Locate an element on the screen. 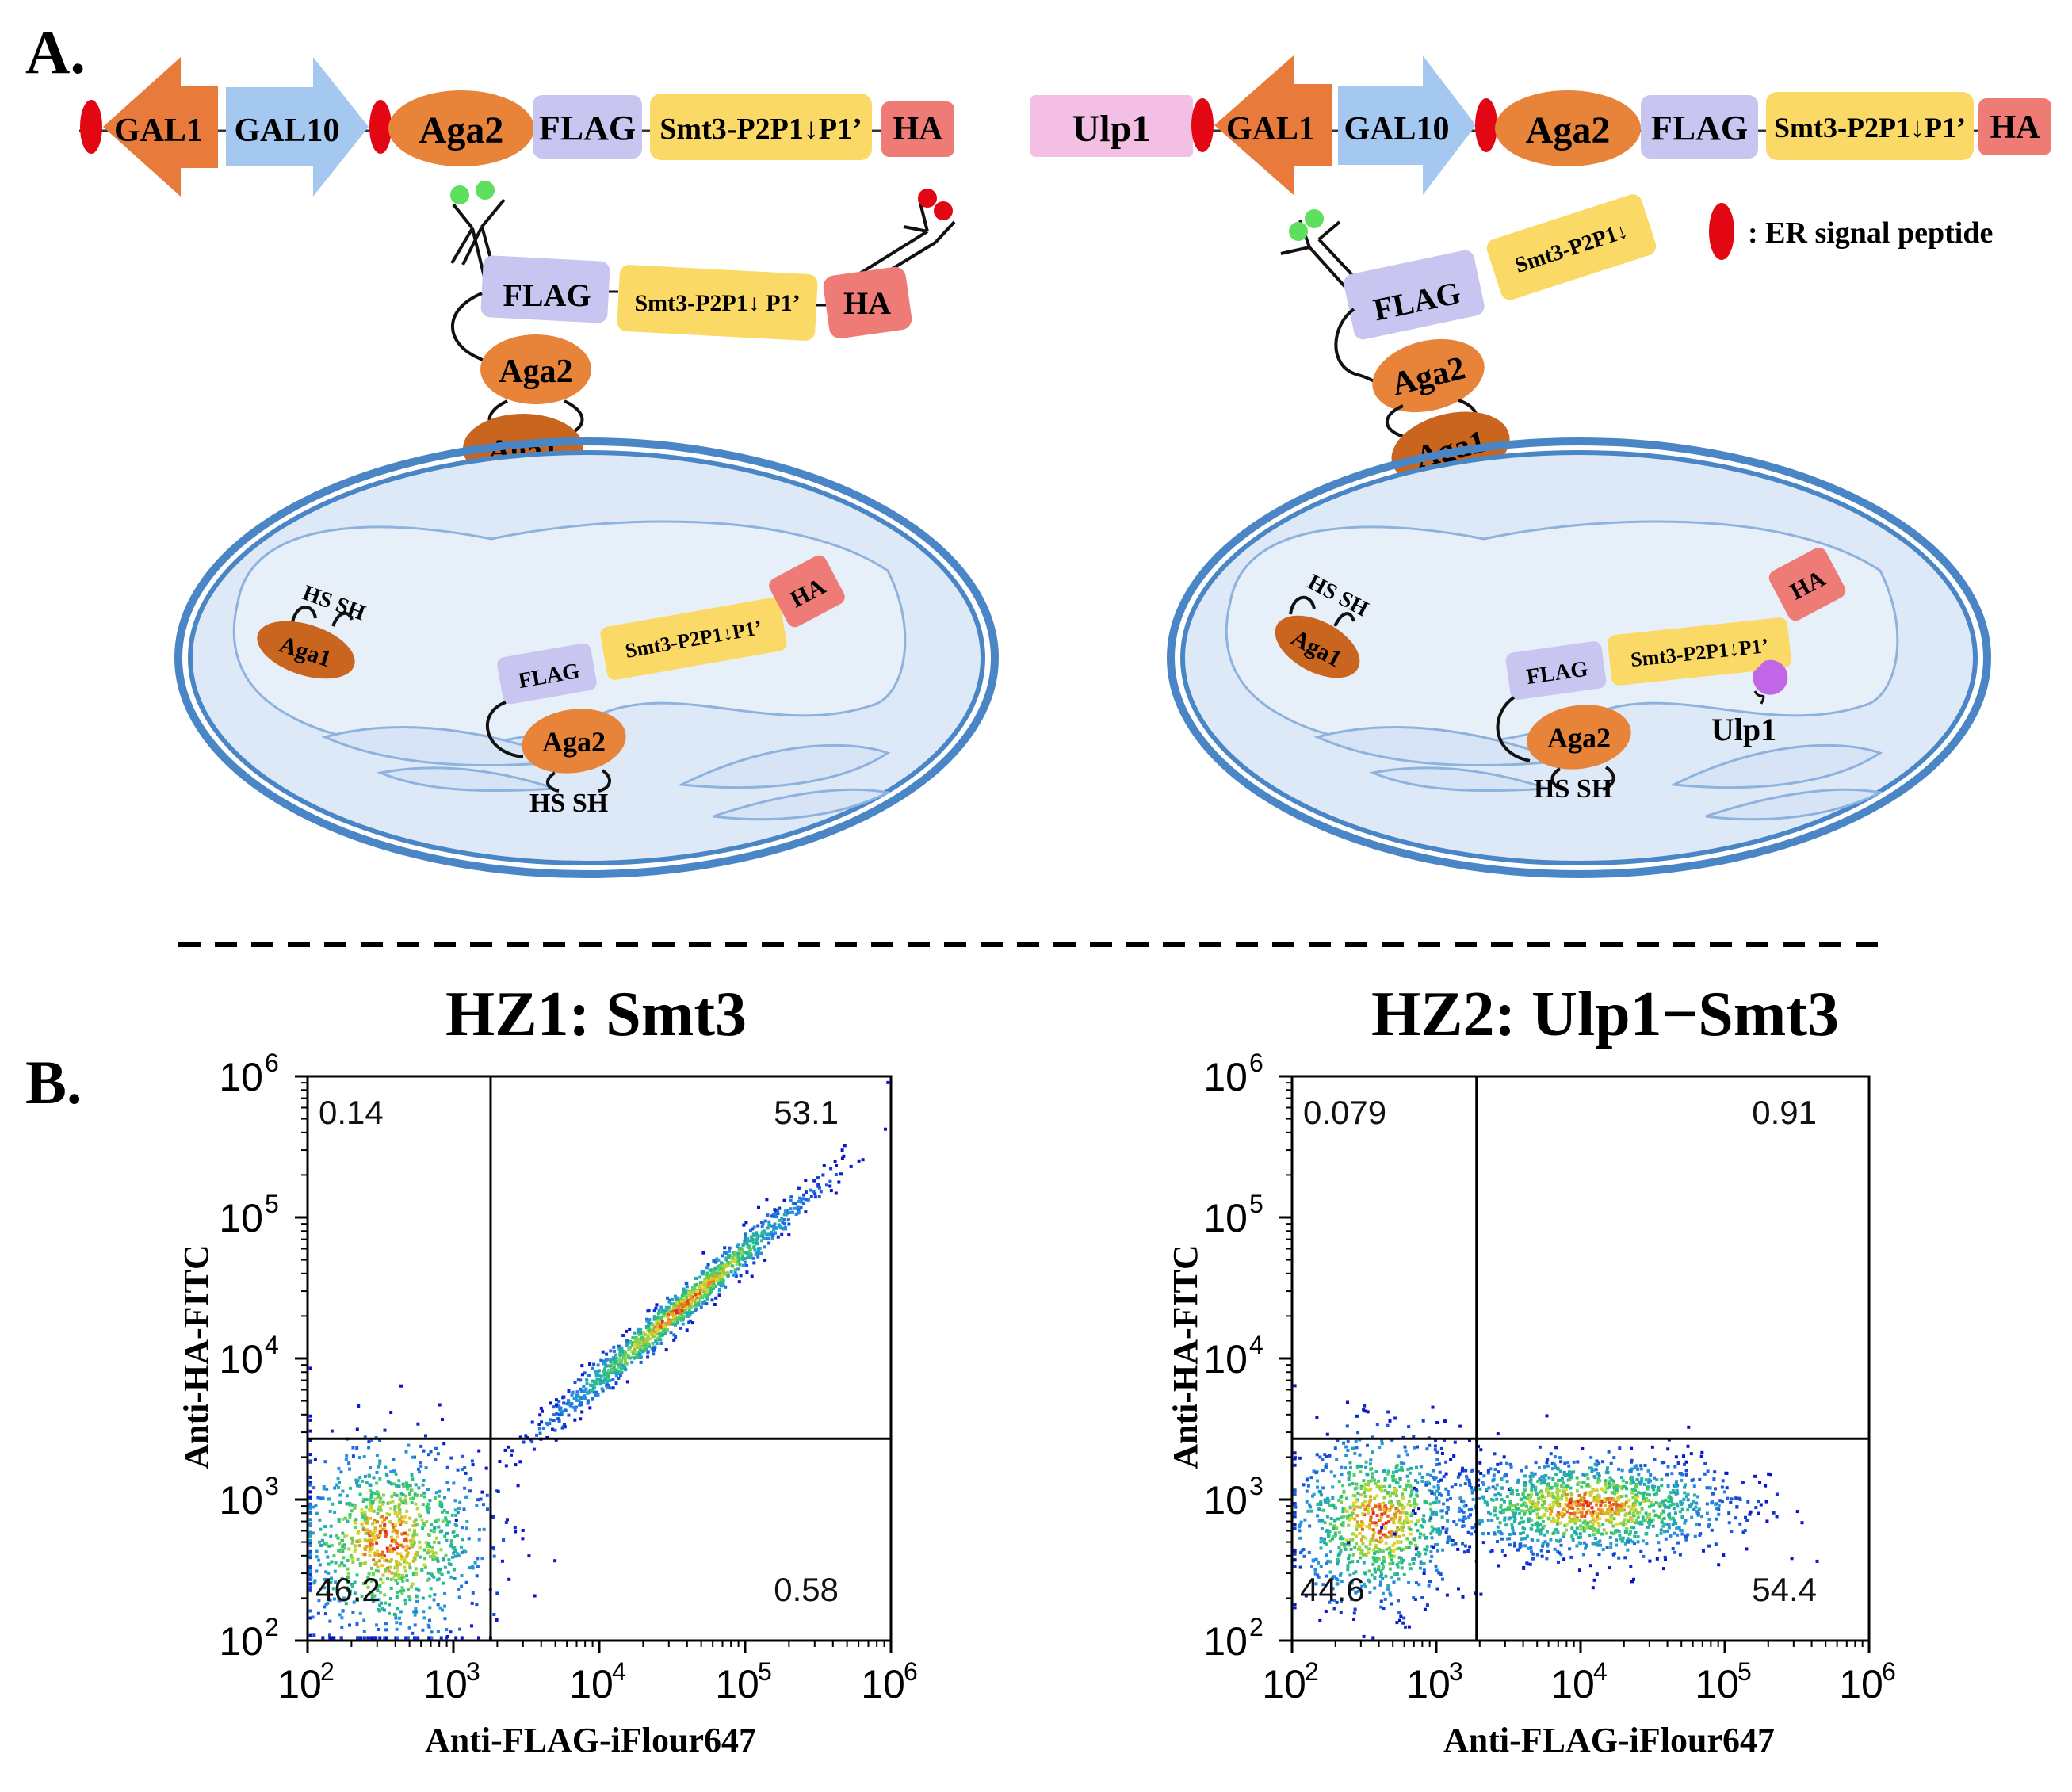 This screenshot has height=1792, width=2072. y-tick-exponent: 4 is located at coordinates (1256, 1345).